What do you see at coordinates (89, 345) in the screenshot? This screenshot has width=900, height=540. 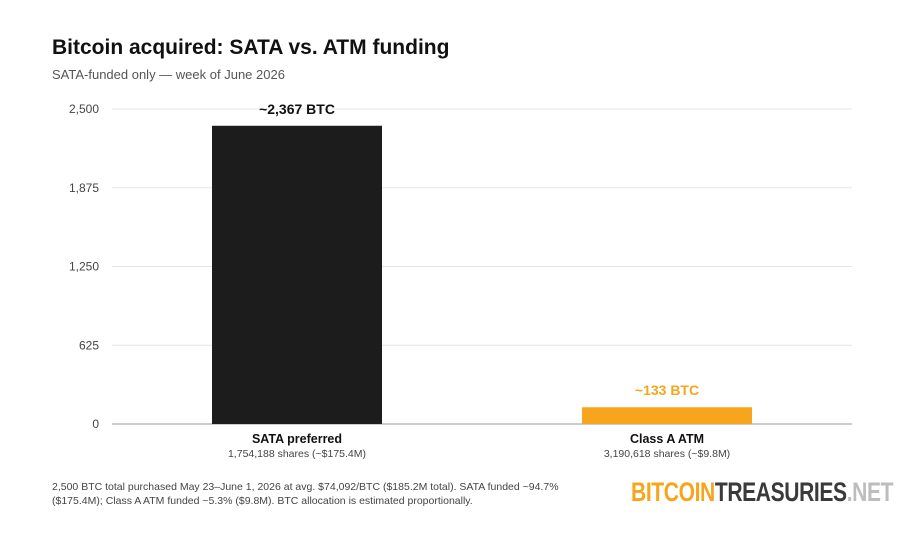 I see `y-tick-label: 625` at bounding box center [89, 345].